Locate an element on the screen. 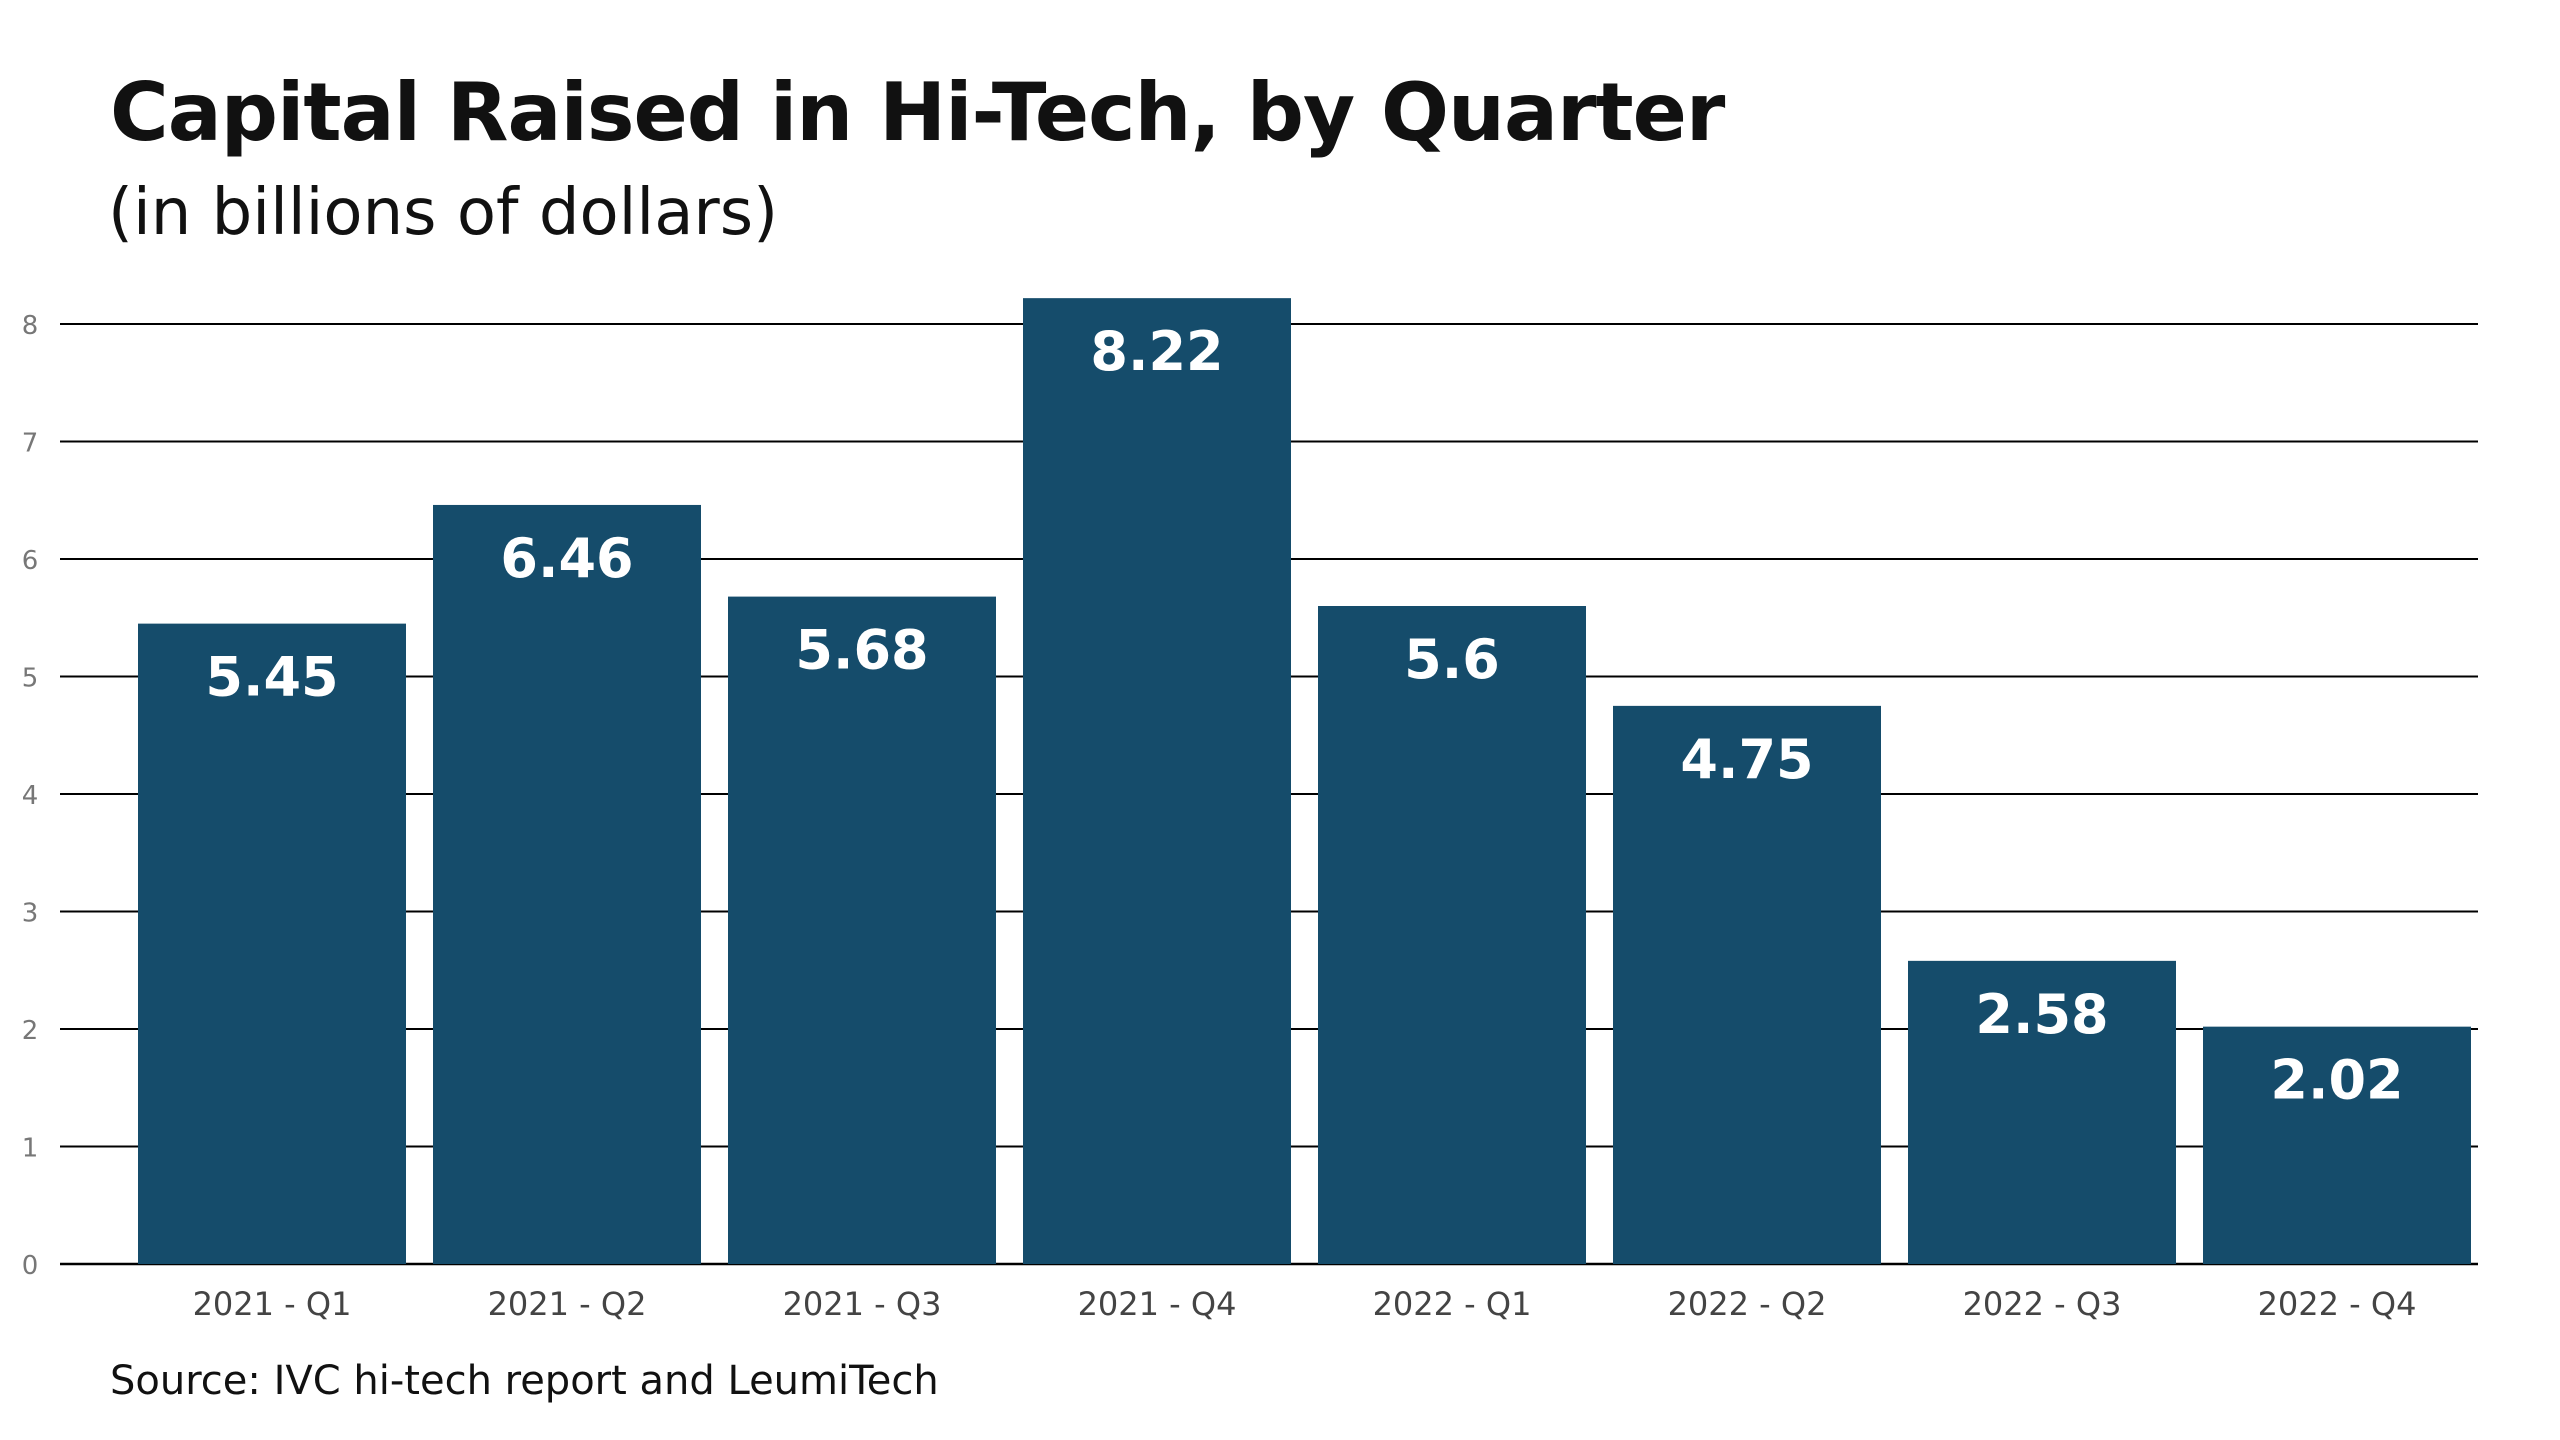 Image resolution: width=2560 pixels, height=1440 pixels. x-tick-label: 2022 - Q4 is located at coordinates (2337, 1304).